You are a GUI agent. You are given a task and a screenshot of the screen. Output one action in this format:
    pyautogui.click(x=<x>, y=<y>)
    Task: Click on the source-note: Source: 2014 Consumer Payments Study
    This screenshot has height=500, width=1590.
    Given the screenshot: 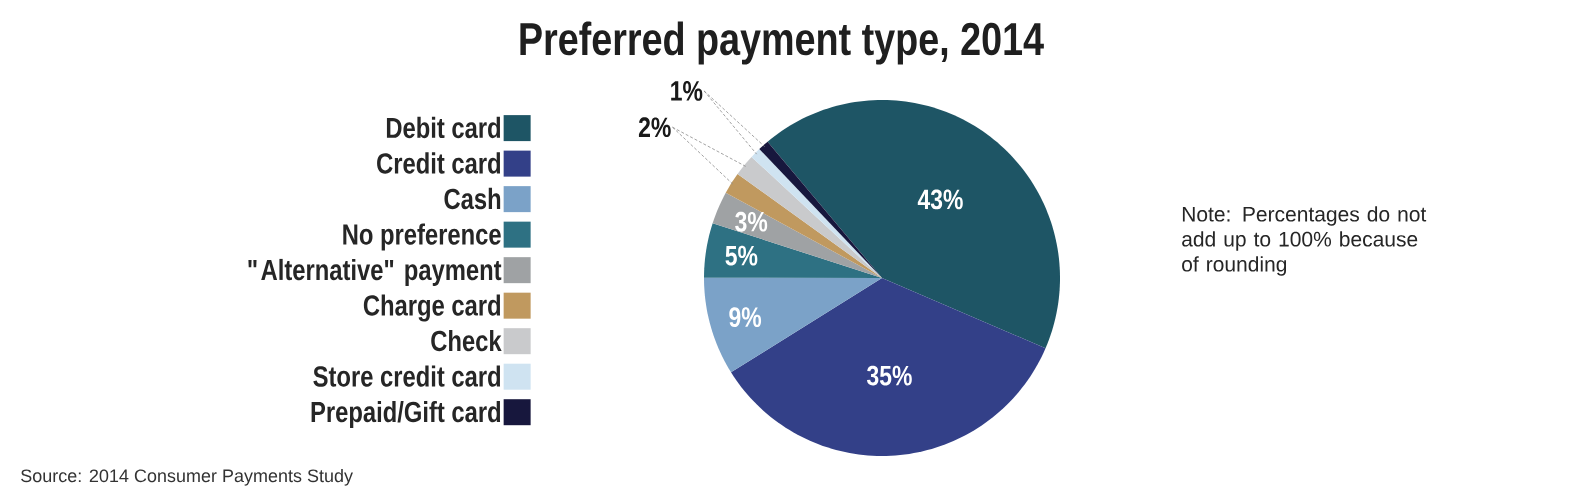 What is the action you would take?
    pyautogui.click(x=187, y=477)
    